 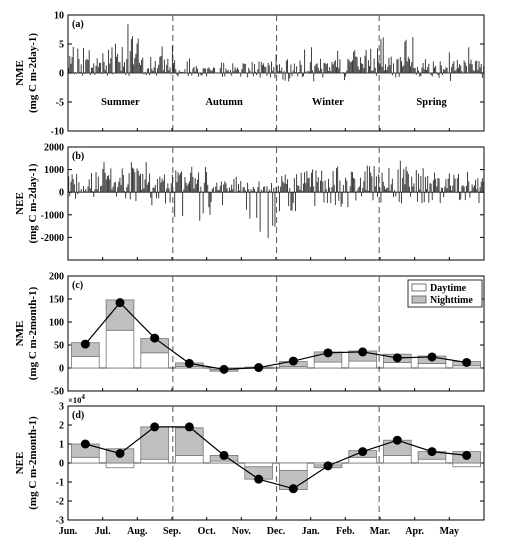 I want to click on y-axis-unit: (mg C m-2month-1), so click(x=33, y=463).